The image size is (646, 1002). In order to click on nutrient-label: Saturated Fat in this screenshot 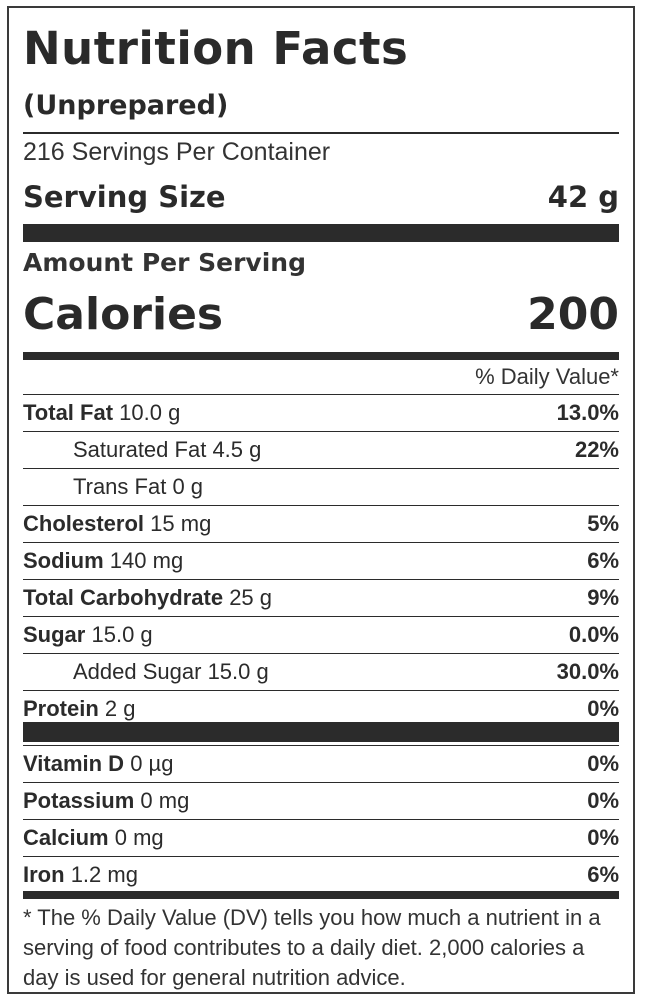, I will do `click(140, 449)`.